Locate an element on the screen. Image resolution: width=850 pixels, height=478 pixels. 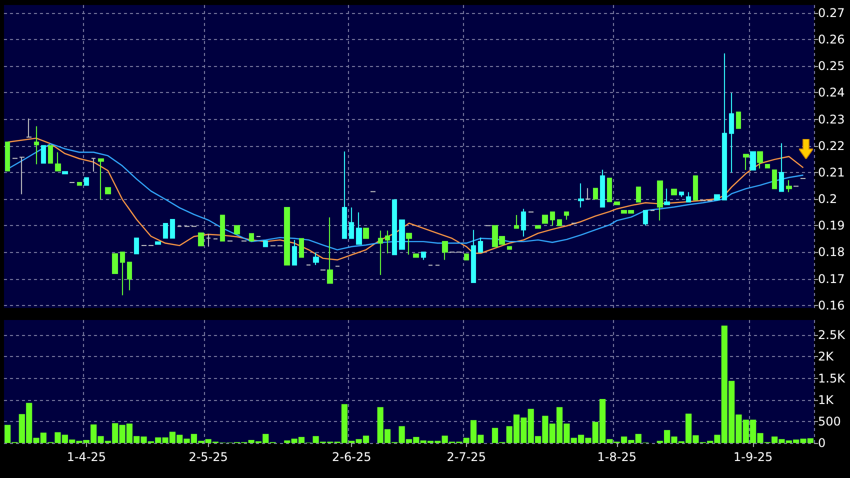
x-tick-label: 1-8-25 is located at coordinates (616, 457).